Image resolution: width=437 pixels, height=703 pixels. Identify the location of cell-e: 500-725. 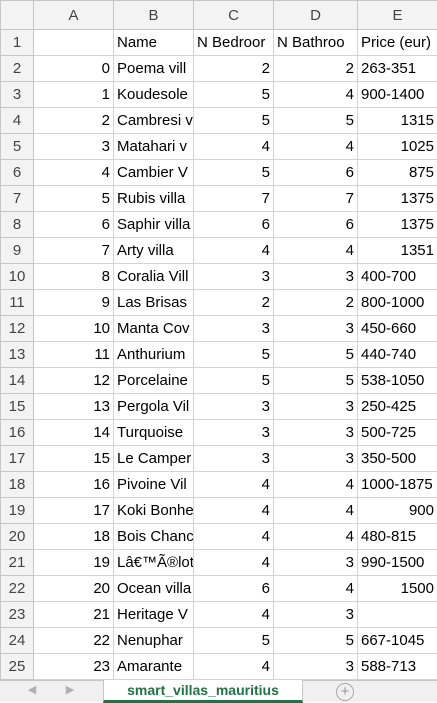
(397, 433).